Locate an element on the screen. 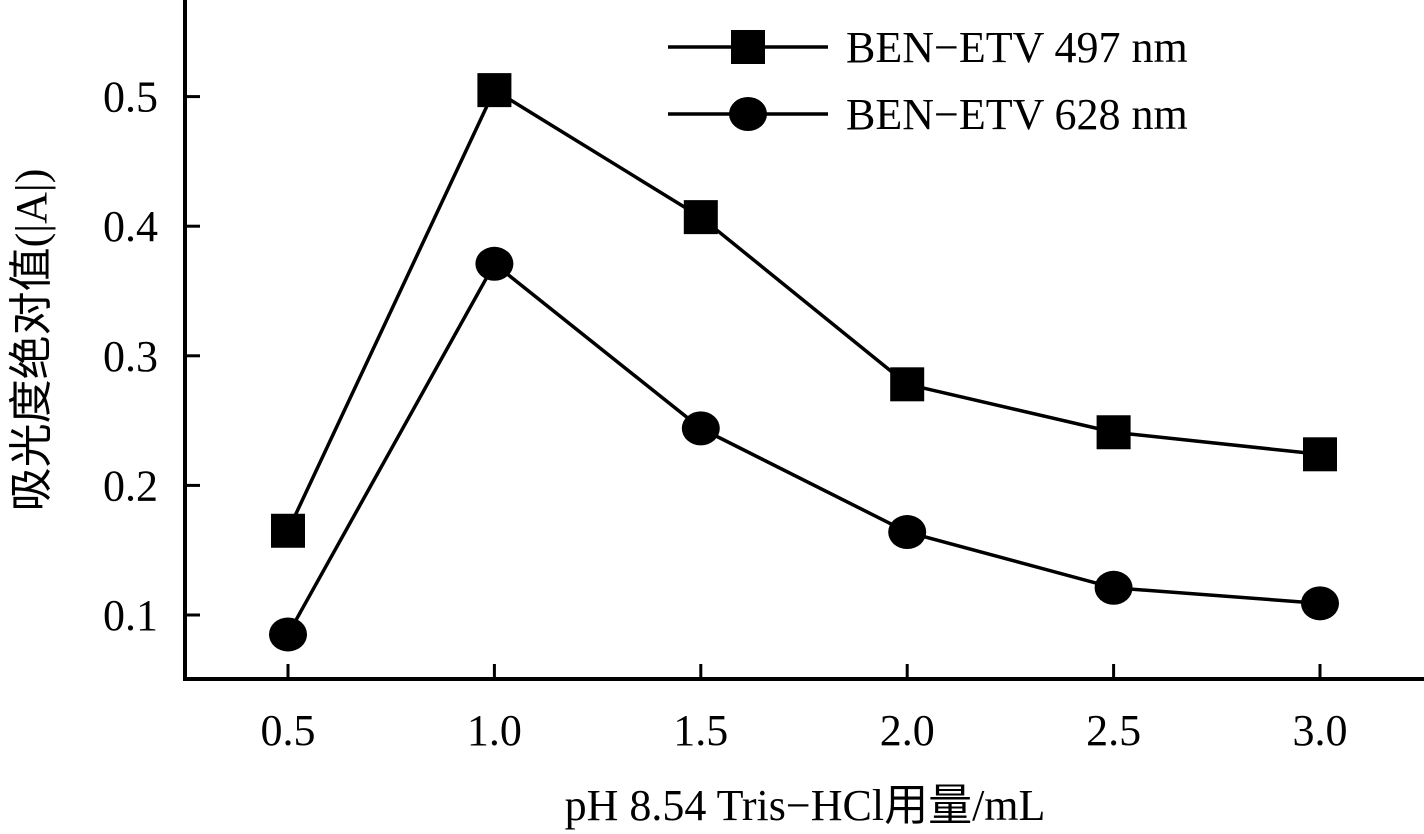 Image resolution: width=1424 pixels, height=834 pixels. y-tick-label: 0.3 is located at coordinates (130, 356).